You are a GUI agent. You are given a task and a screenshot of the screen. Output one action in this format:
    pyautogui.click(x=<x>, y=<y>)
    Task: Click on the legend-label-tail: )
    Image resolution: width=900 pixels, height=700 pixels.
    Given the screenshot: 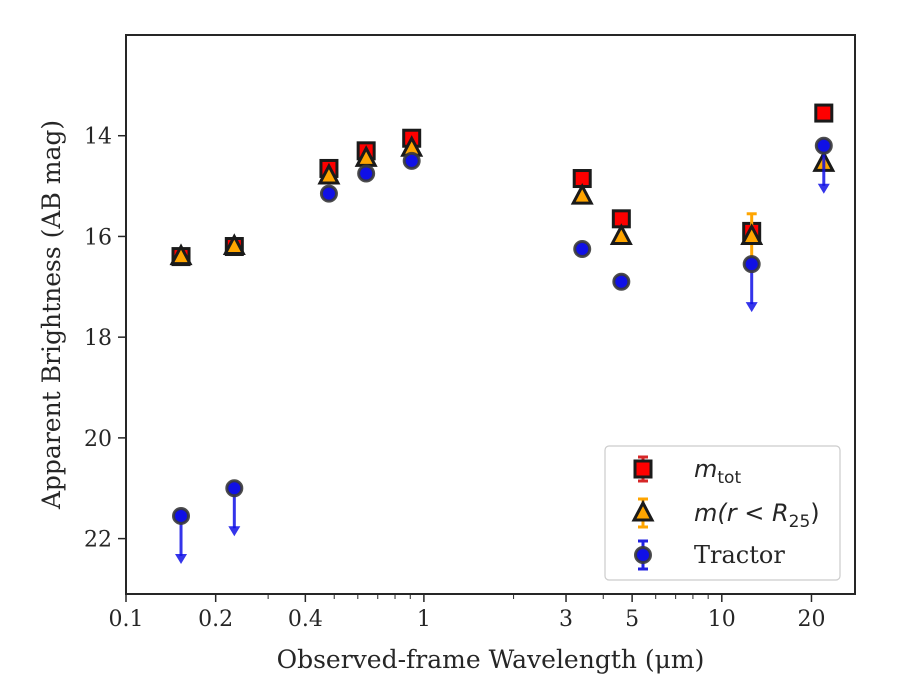 What is the action you would take?
    pyautogui.click(x=814, y=513)
    